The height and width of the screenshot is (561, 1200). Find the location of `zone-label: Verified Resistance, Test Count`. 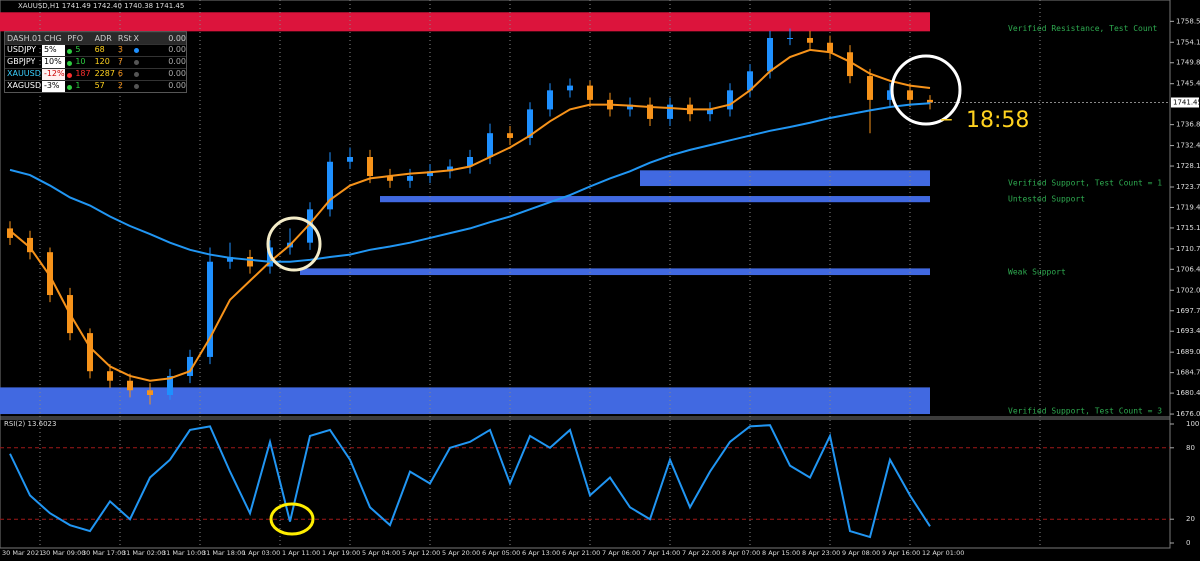

zone-label: Verified Resistance, Test Count is located at coordinates (1082, 28).